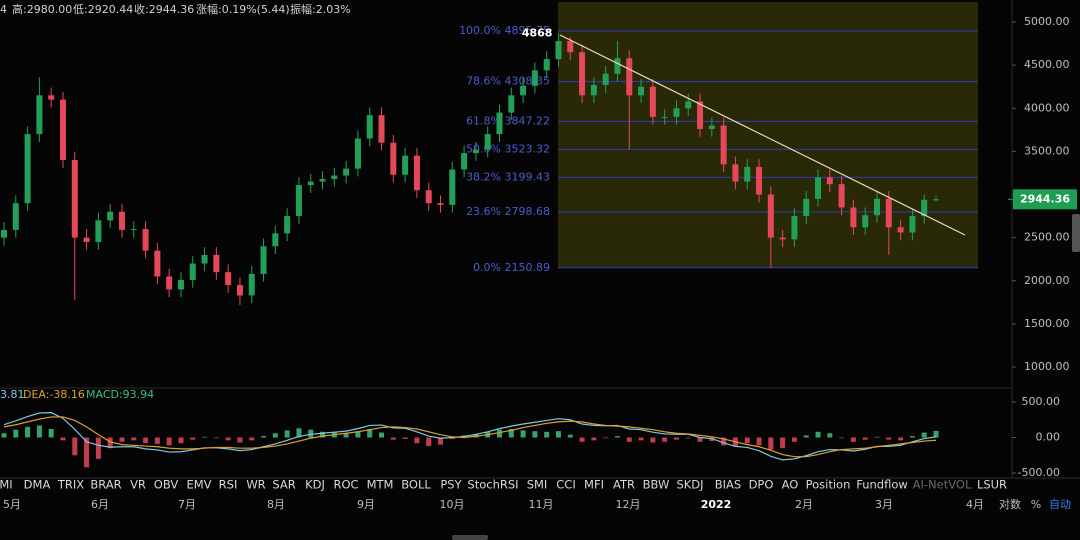  I want to click on indicator-tab: StochRSI, so click(492, 485).